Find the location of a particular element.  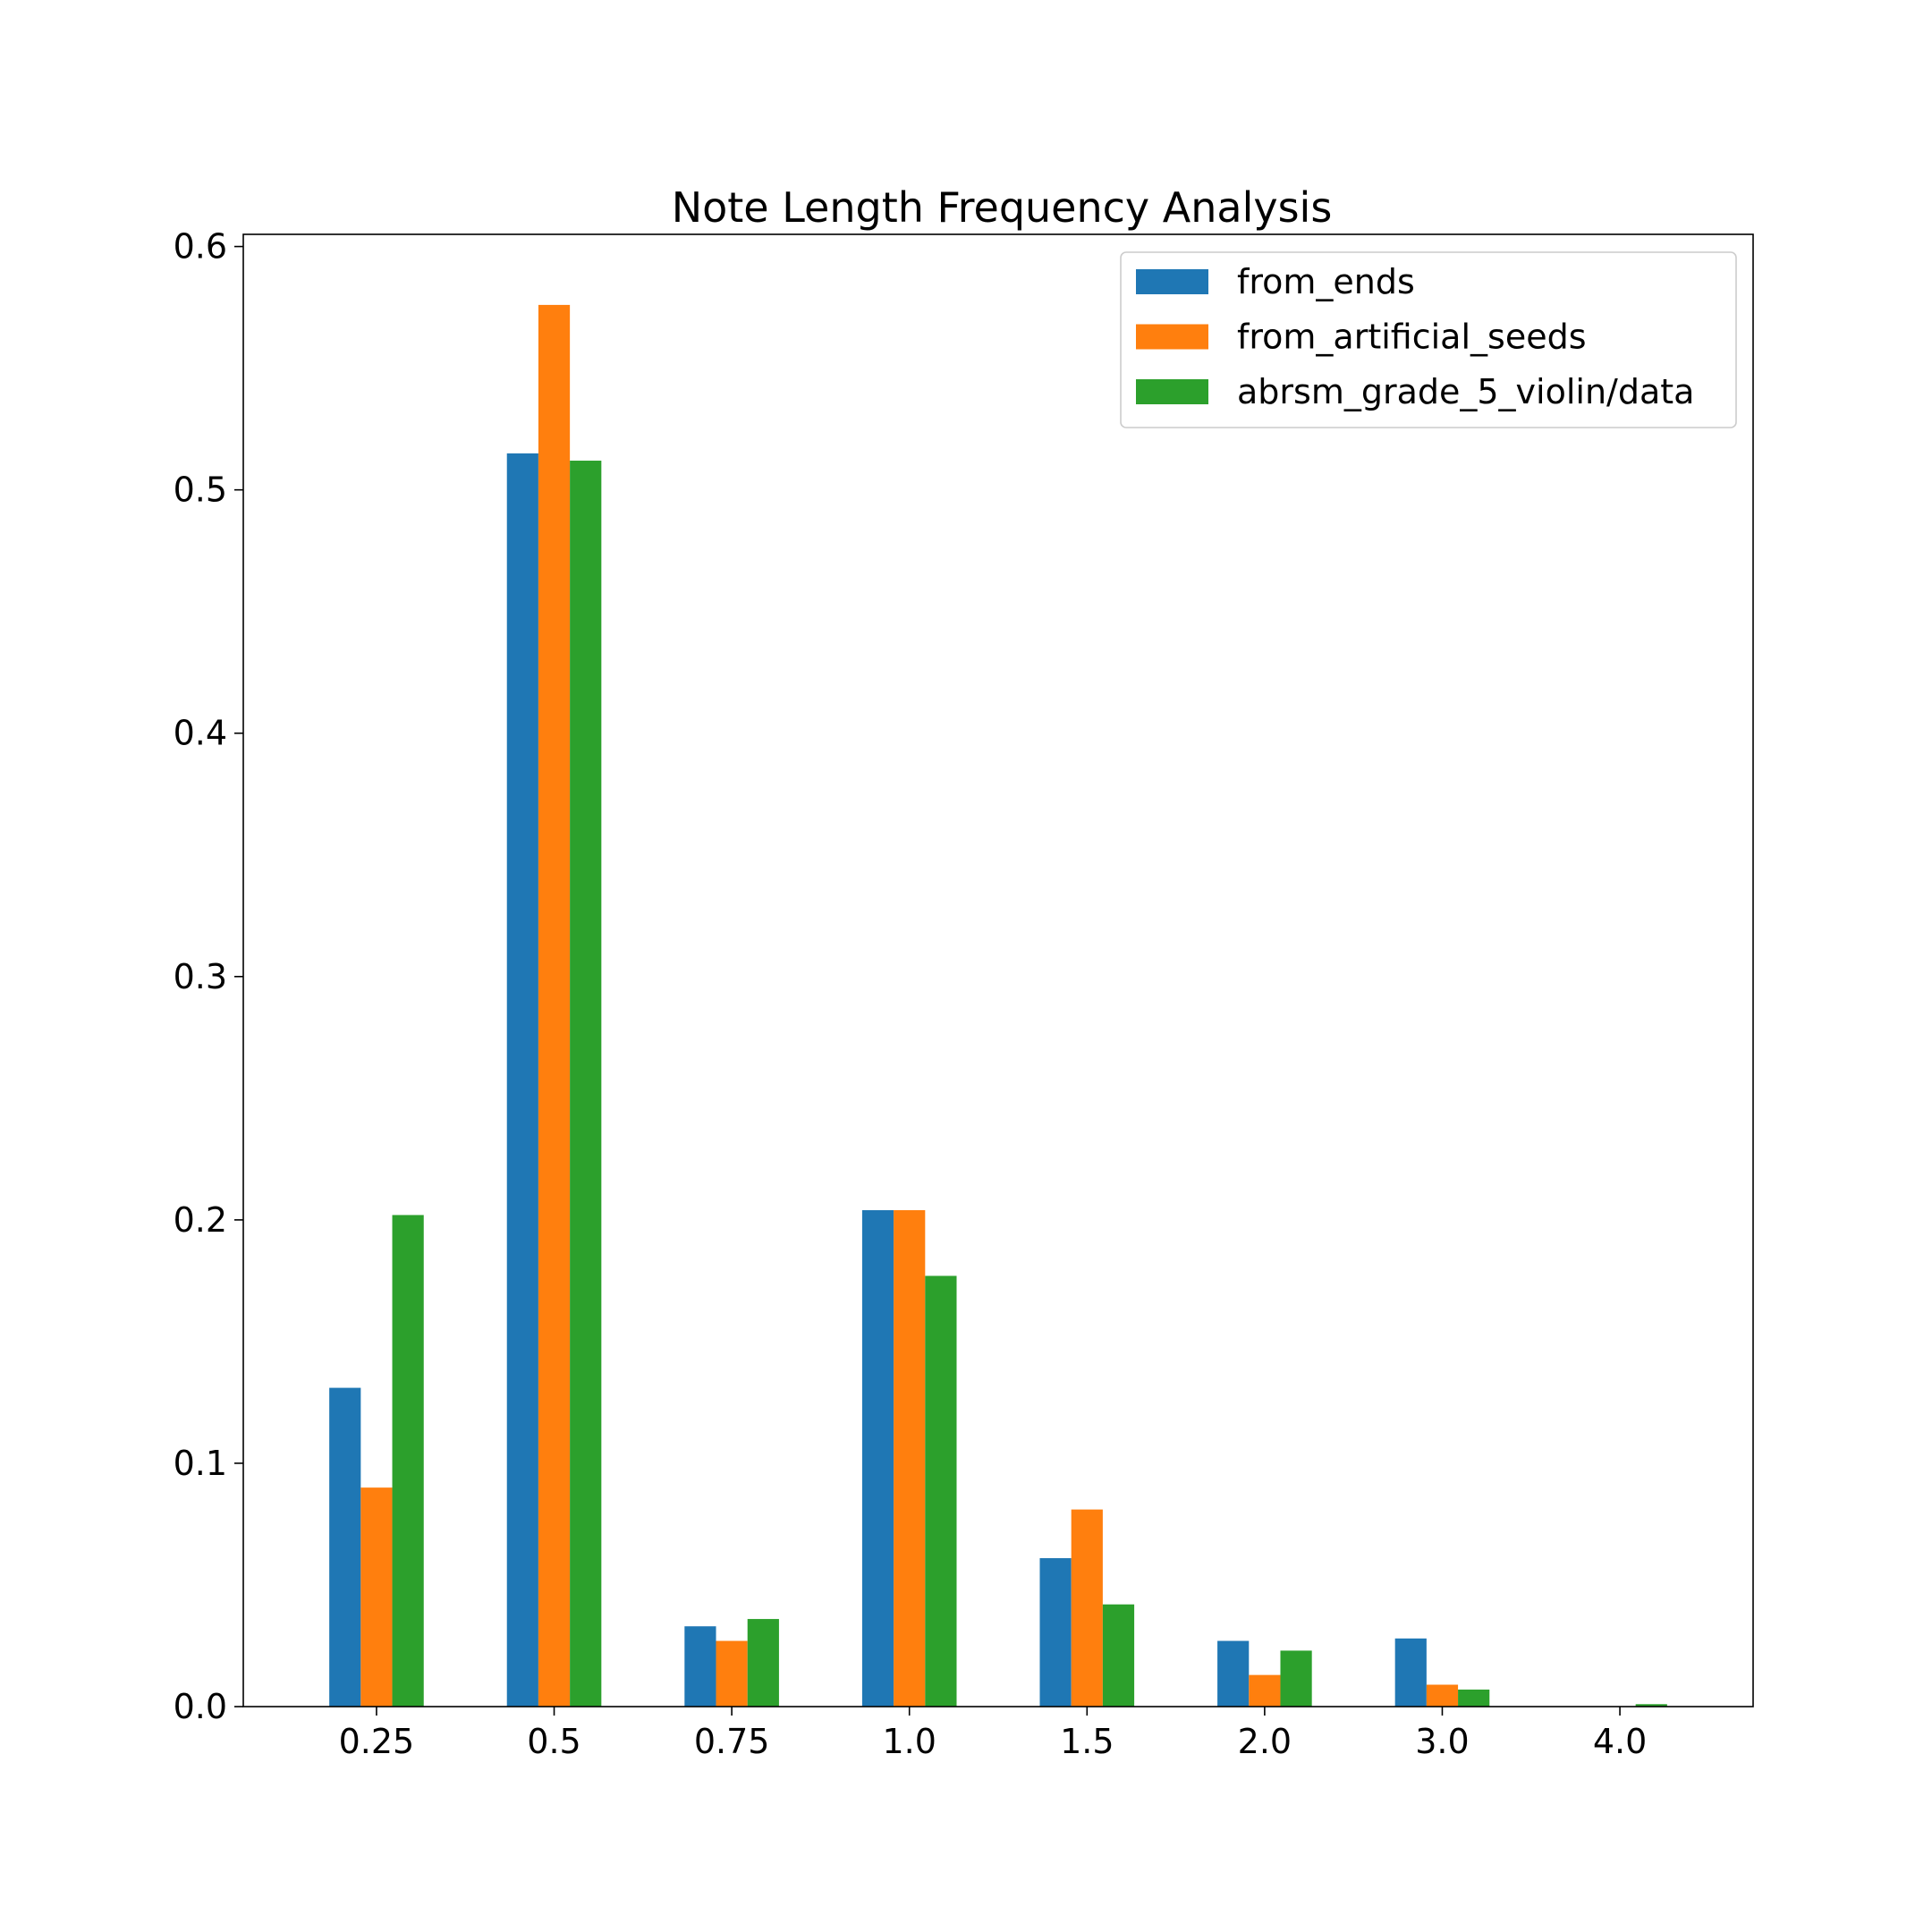

x-tick-label: 0.75 is located at coordinates (732, 1741).